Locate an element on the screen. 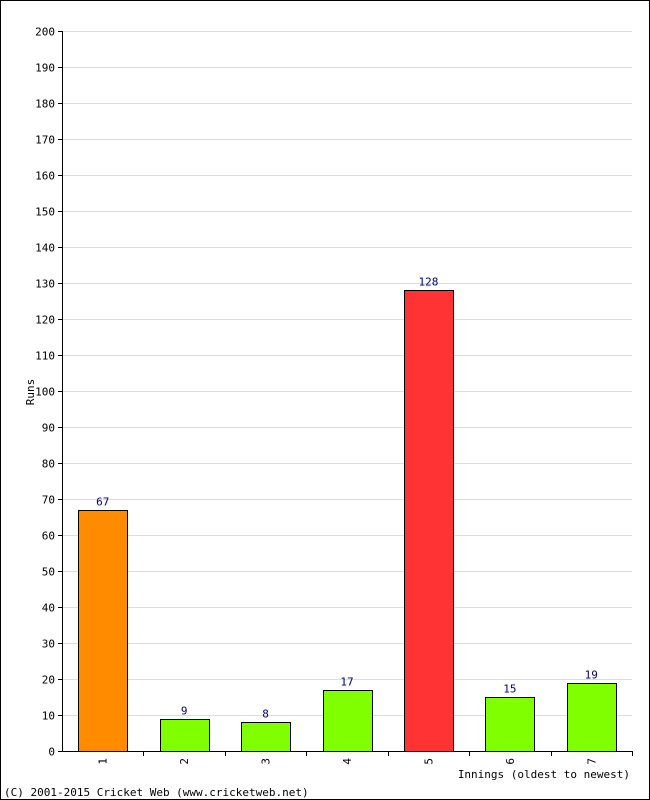 The width and height of the screenshot is (650, 800). x-tick-label: 1 is located at coordinates (103, 761).